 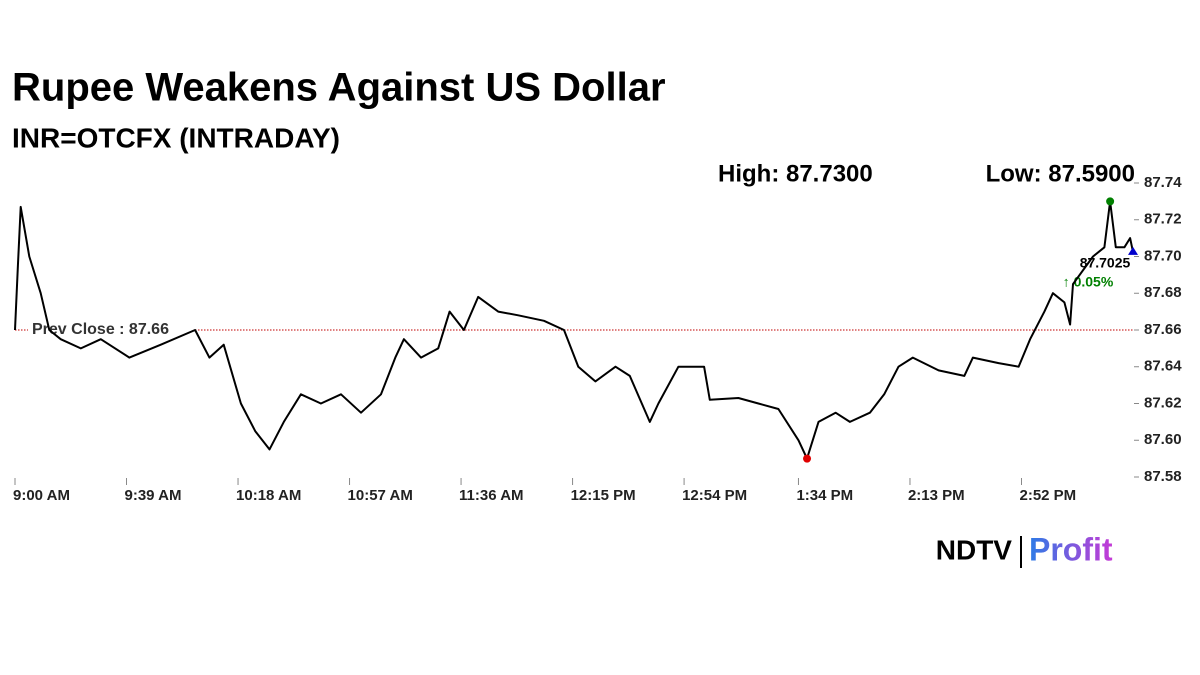 What do you see at coordinates (1163, 255) in the screenshot?
I see `y-tick-label: 87.70` at bounding box center [1163, 255].